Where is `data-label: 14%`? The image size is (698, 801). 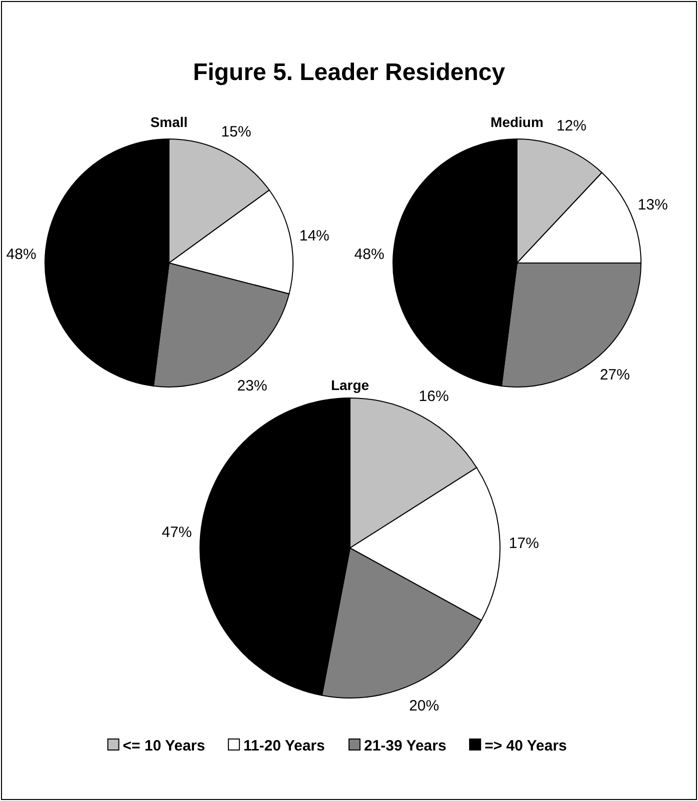
data-label: 14% is located at coordinates (314, 236).